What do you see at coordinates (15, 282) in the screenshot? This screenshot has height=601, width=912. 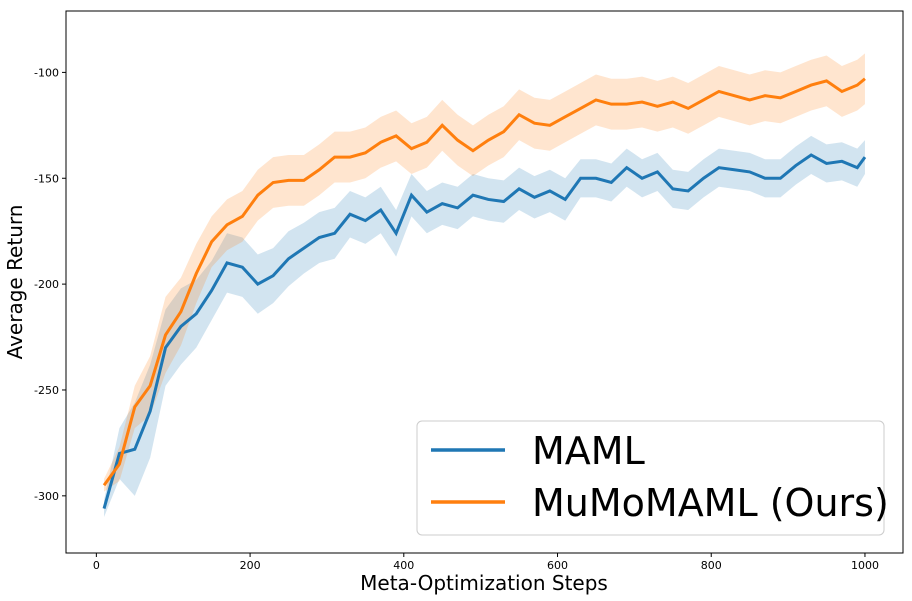 I see `y-axis-label: Average Return` at bounding box center [15, 282].